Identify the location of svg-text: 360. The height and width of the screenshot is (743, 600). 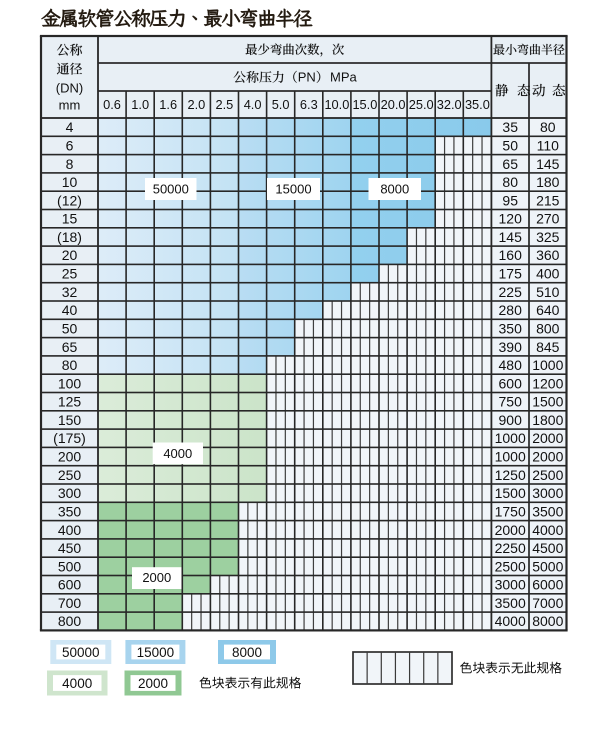
(548, 255).